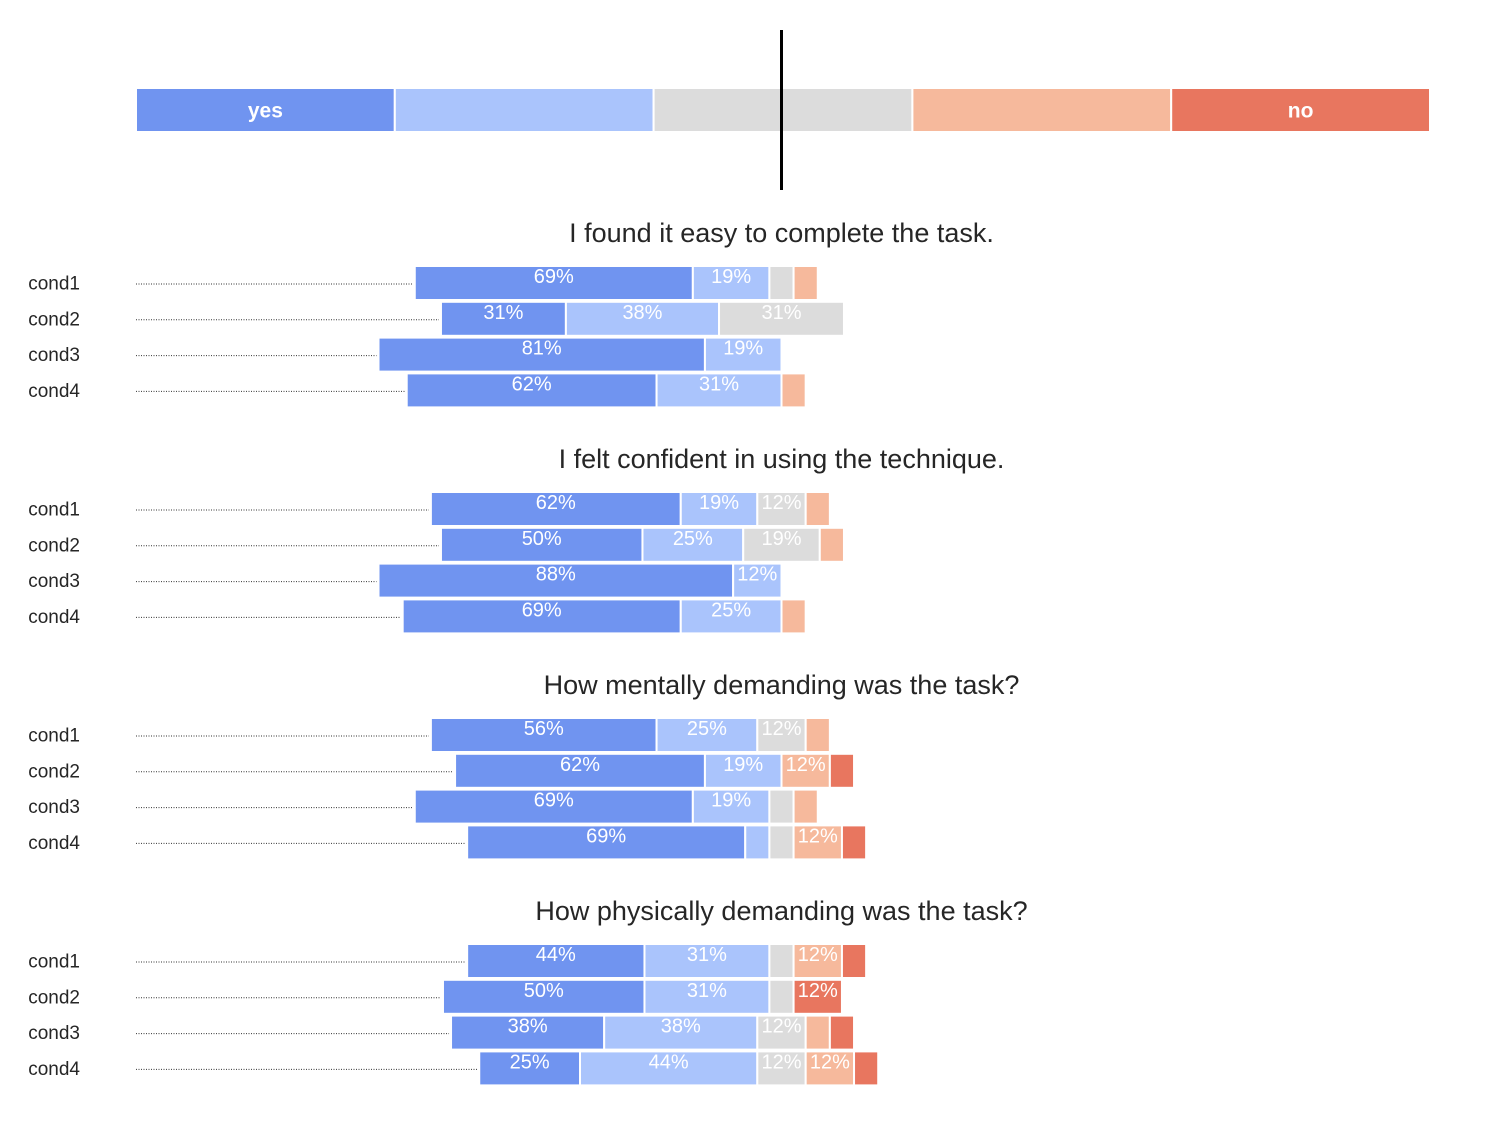  I want to click on bar-label: 81%, so click(542, 349).